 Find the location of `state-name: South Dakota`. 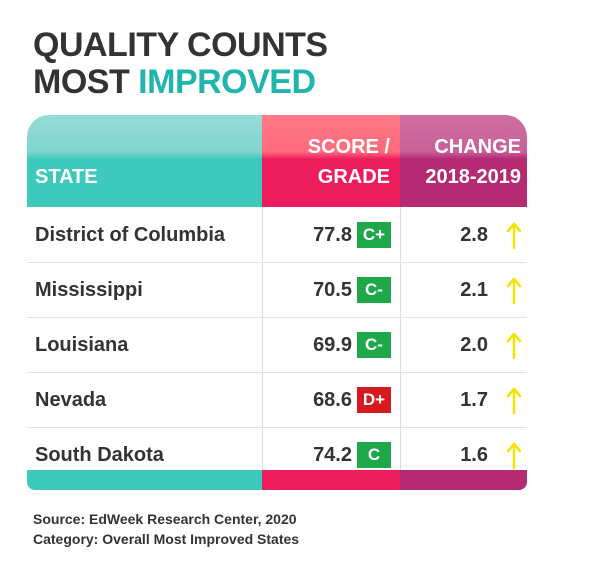

state-name: South Dakota is located at coordinates (99, 454).